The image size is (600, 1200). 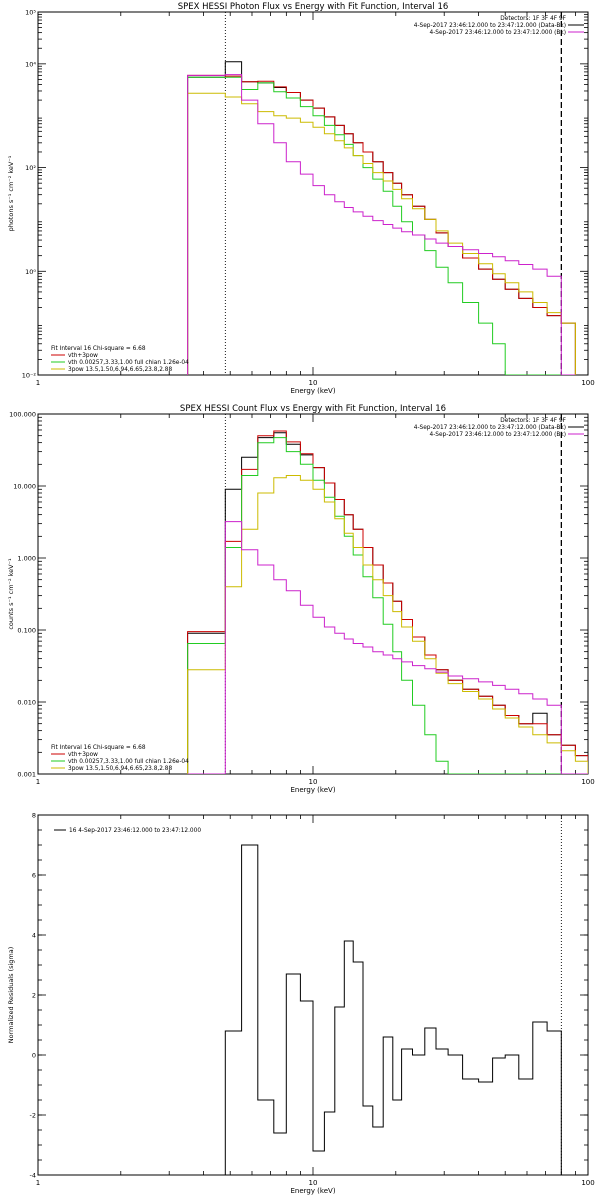 I want to click on y-tick-label: 6, so click(x=34, y=876).